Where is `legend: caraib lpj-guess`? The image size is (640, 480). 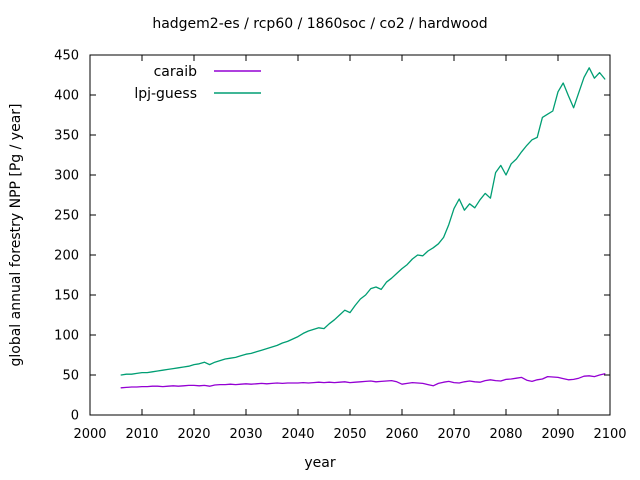
legend: caraib lpj-guess is located at coordinates (197, 83).